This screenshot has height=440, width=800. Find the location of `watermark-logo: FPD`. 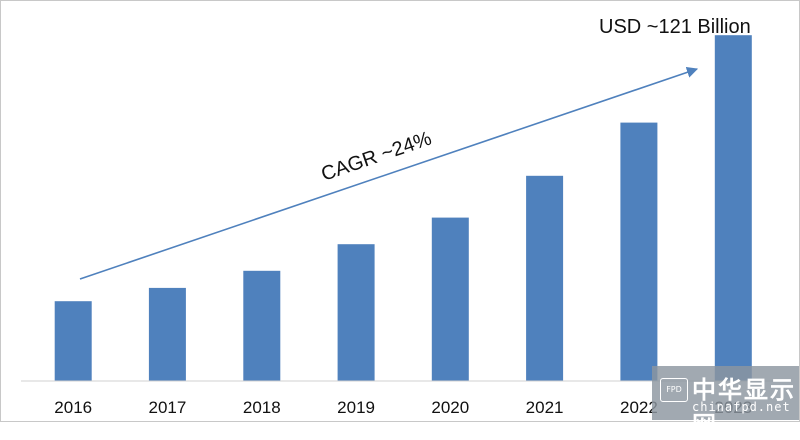

watermark-logo: FPD is located at coordinates (674, 390).